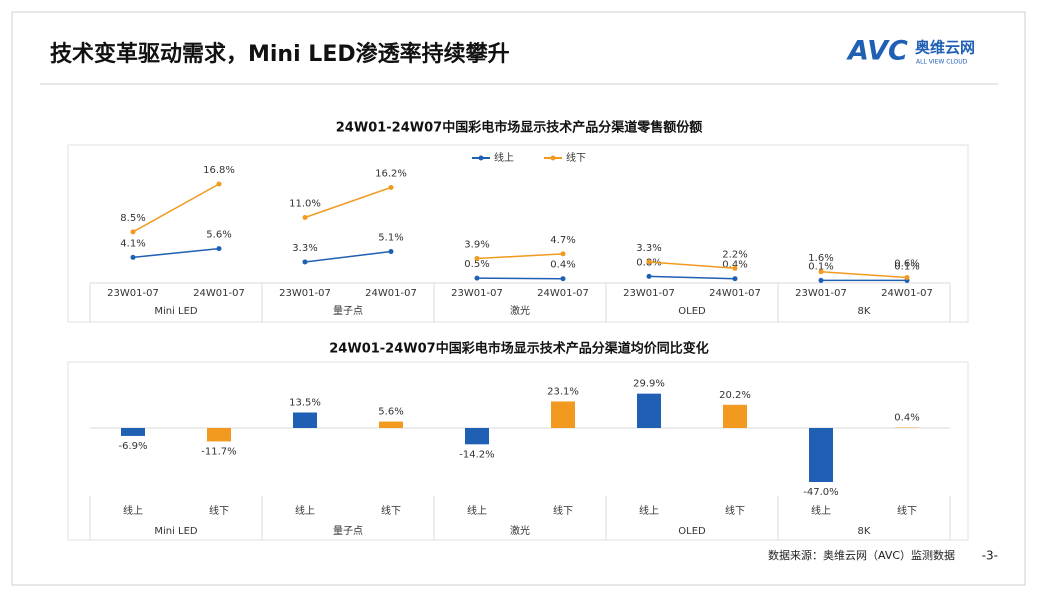 The width and height of the screenshot is (1038, 597). Describe the element at coordinates (563, 391) in the screenshot. I see `data-label: 23.1%` at that location.